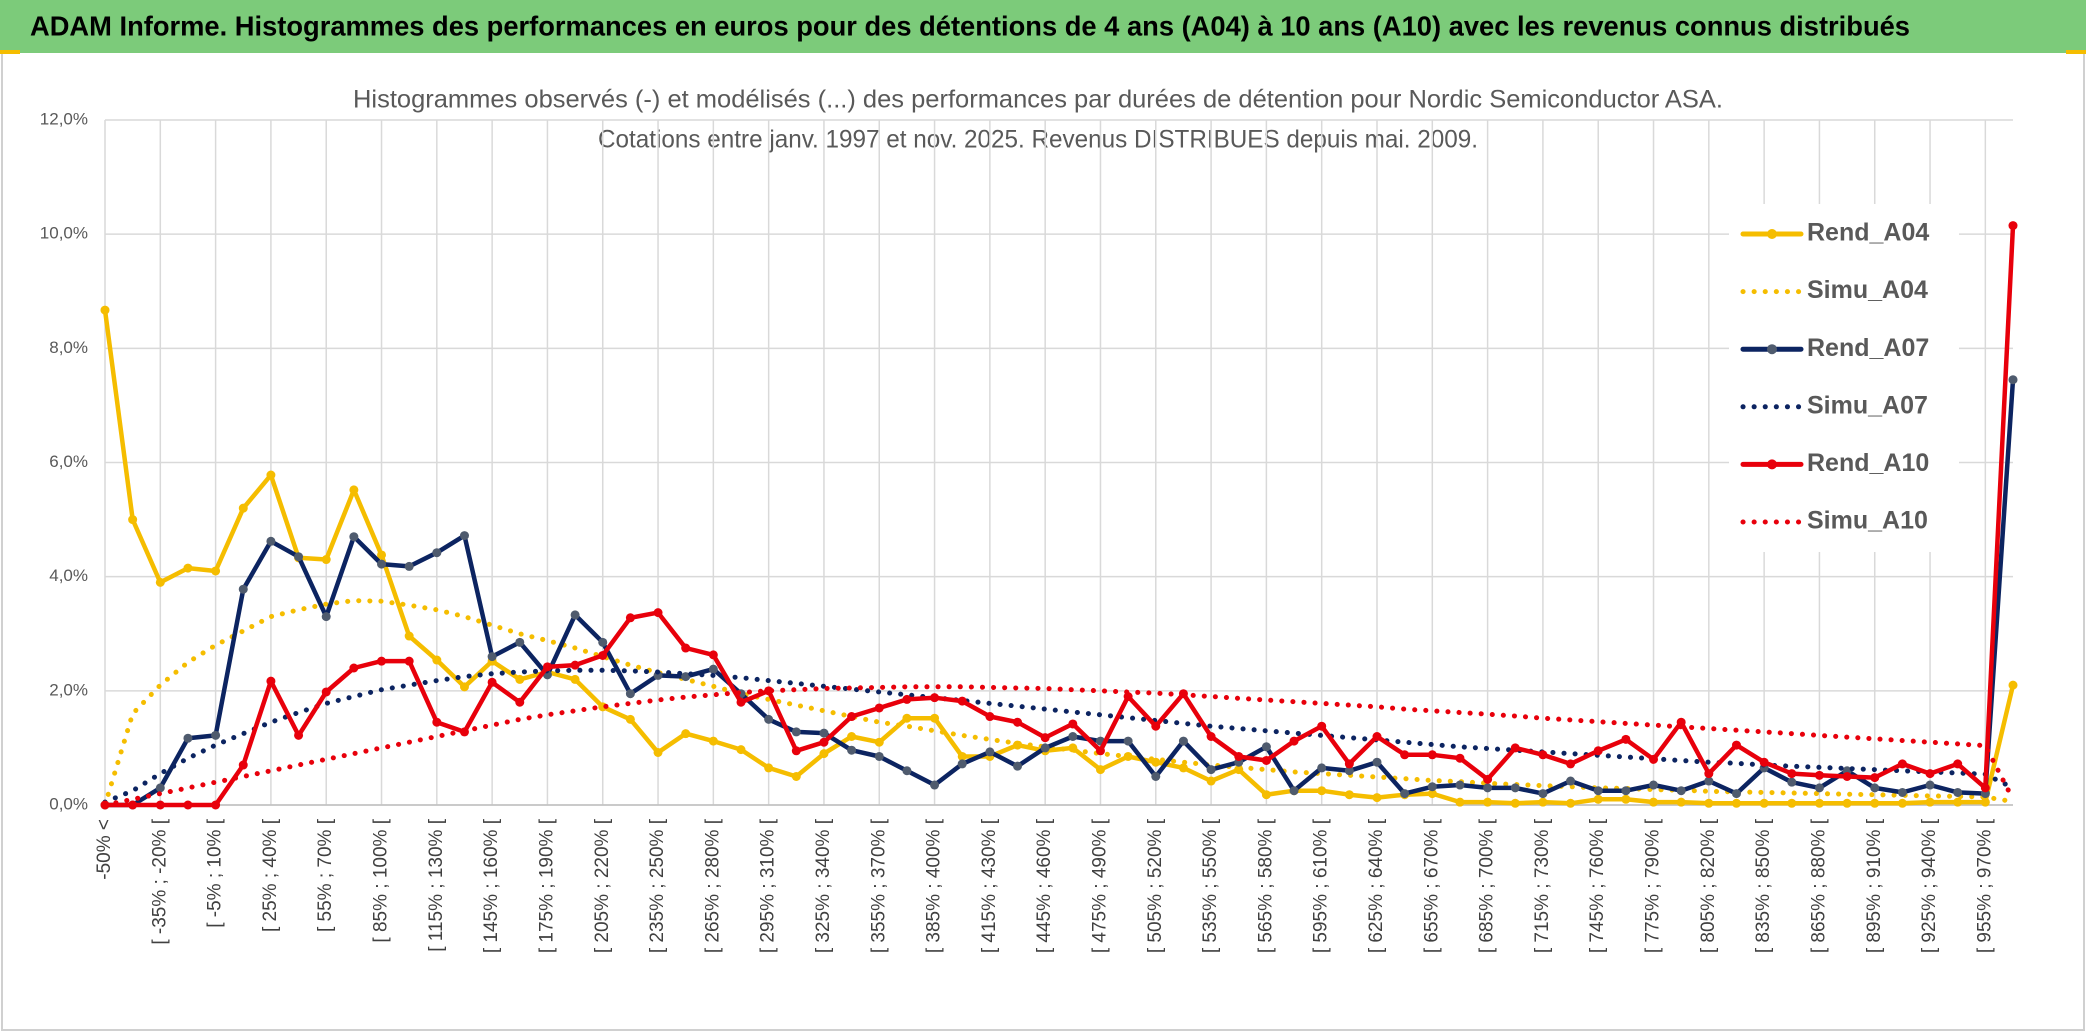  Describe the element at coordinates (104, 849) in the screenshot. I see `x-tick-label: -50% <` at that location.